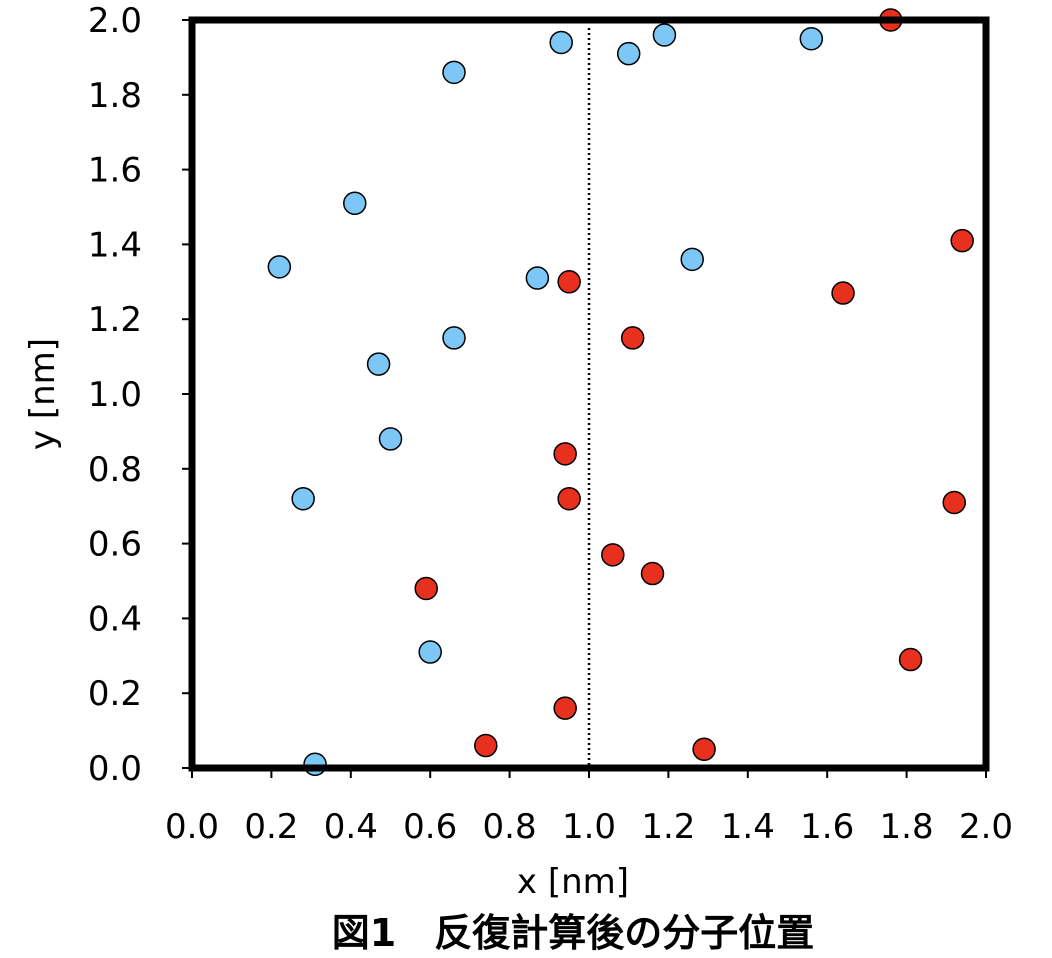 The width and height of the screenshot is (1052, 958). What do you see at coordinates (907, 827) in the screenshot?
I see `x-tick-label: 1.8` at bounding box center [907, 827].